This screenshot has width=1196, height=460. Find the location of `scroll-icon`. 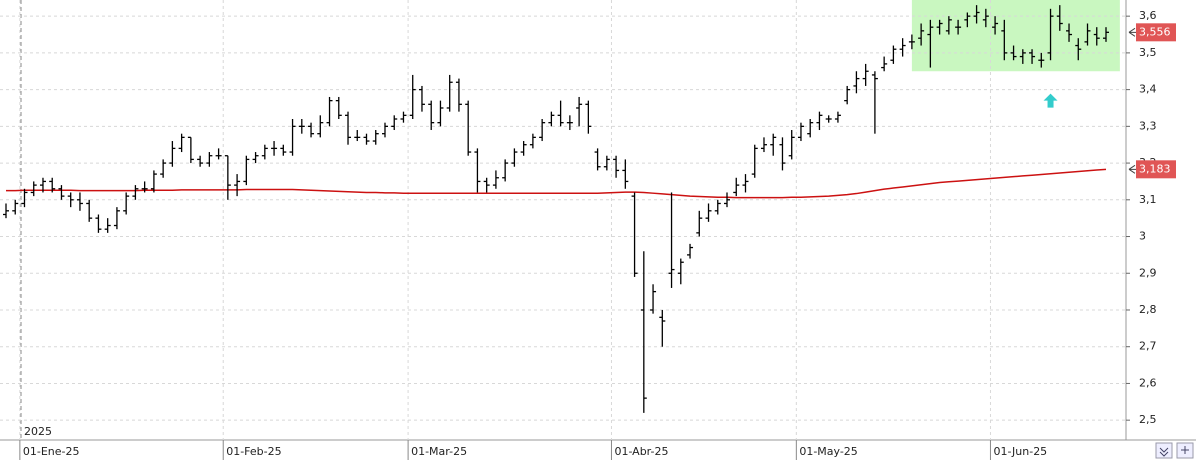

scroll-icon is located at coordinates (1164, 452).